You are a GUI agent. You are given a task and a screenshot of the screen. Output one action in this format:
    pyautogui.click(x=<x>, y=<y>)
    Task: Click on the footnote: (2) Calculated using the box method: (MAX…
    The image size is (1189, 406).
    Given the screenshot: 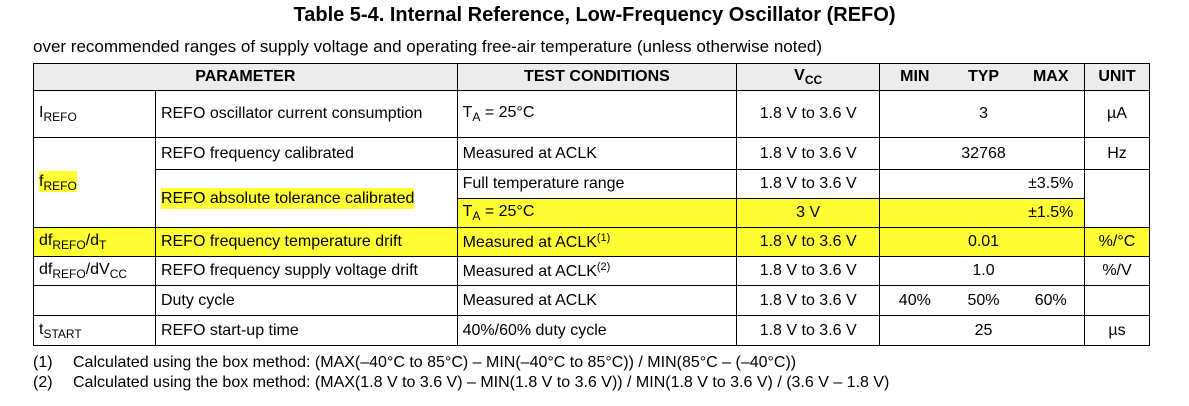 What is the action you would take?
    pyautogui.click(x=461, y=383)
    